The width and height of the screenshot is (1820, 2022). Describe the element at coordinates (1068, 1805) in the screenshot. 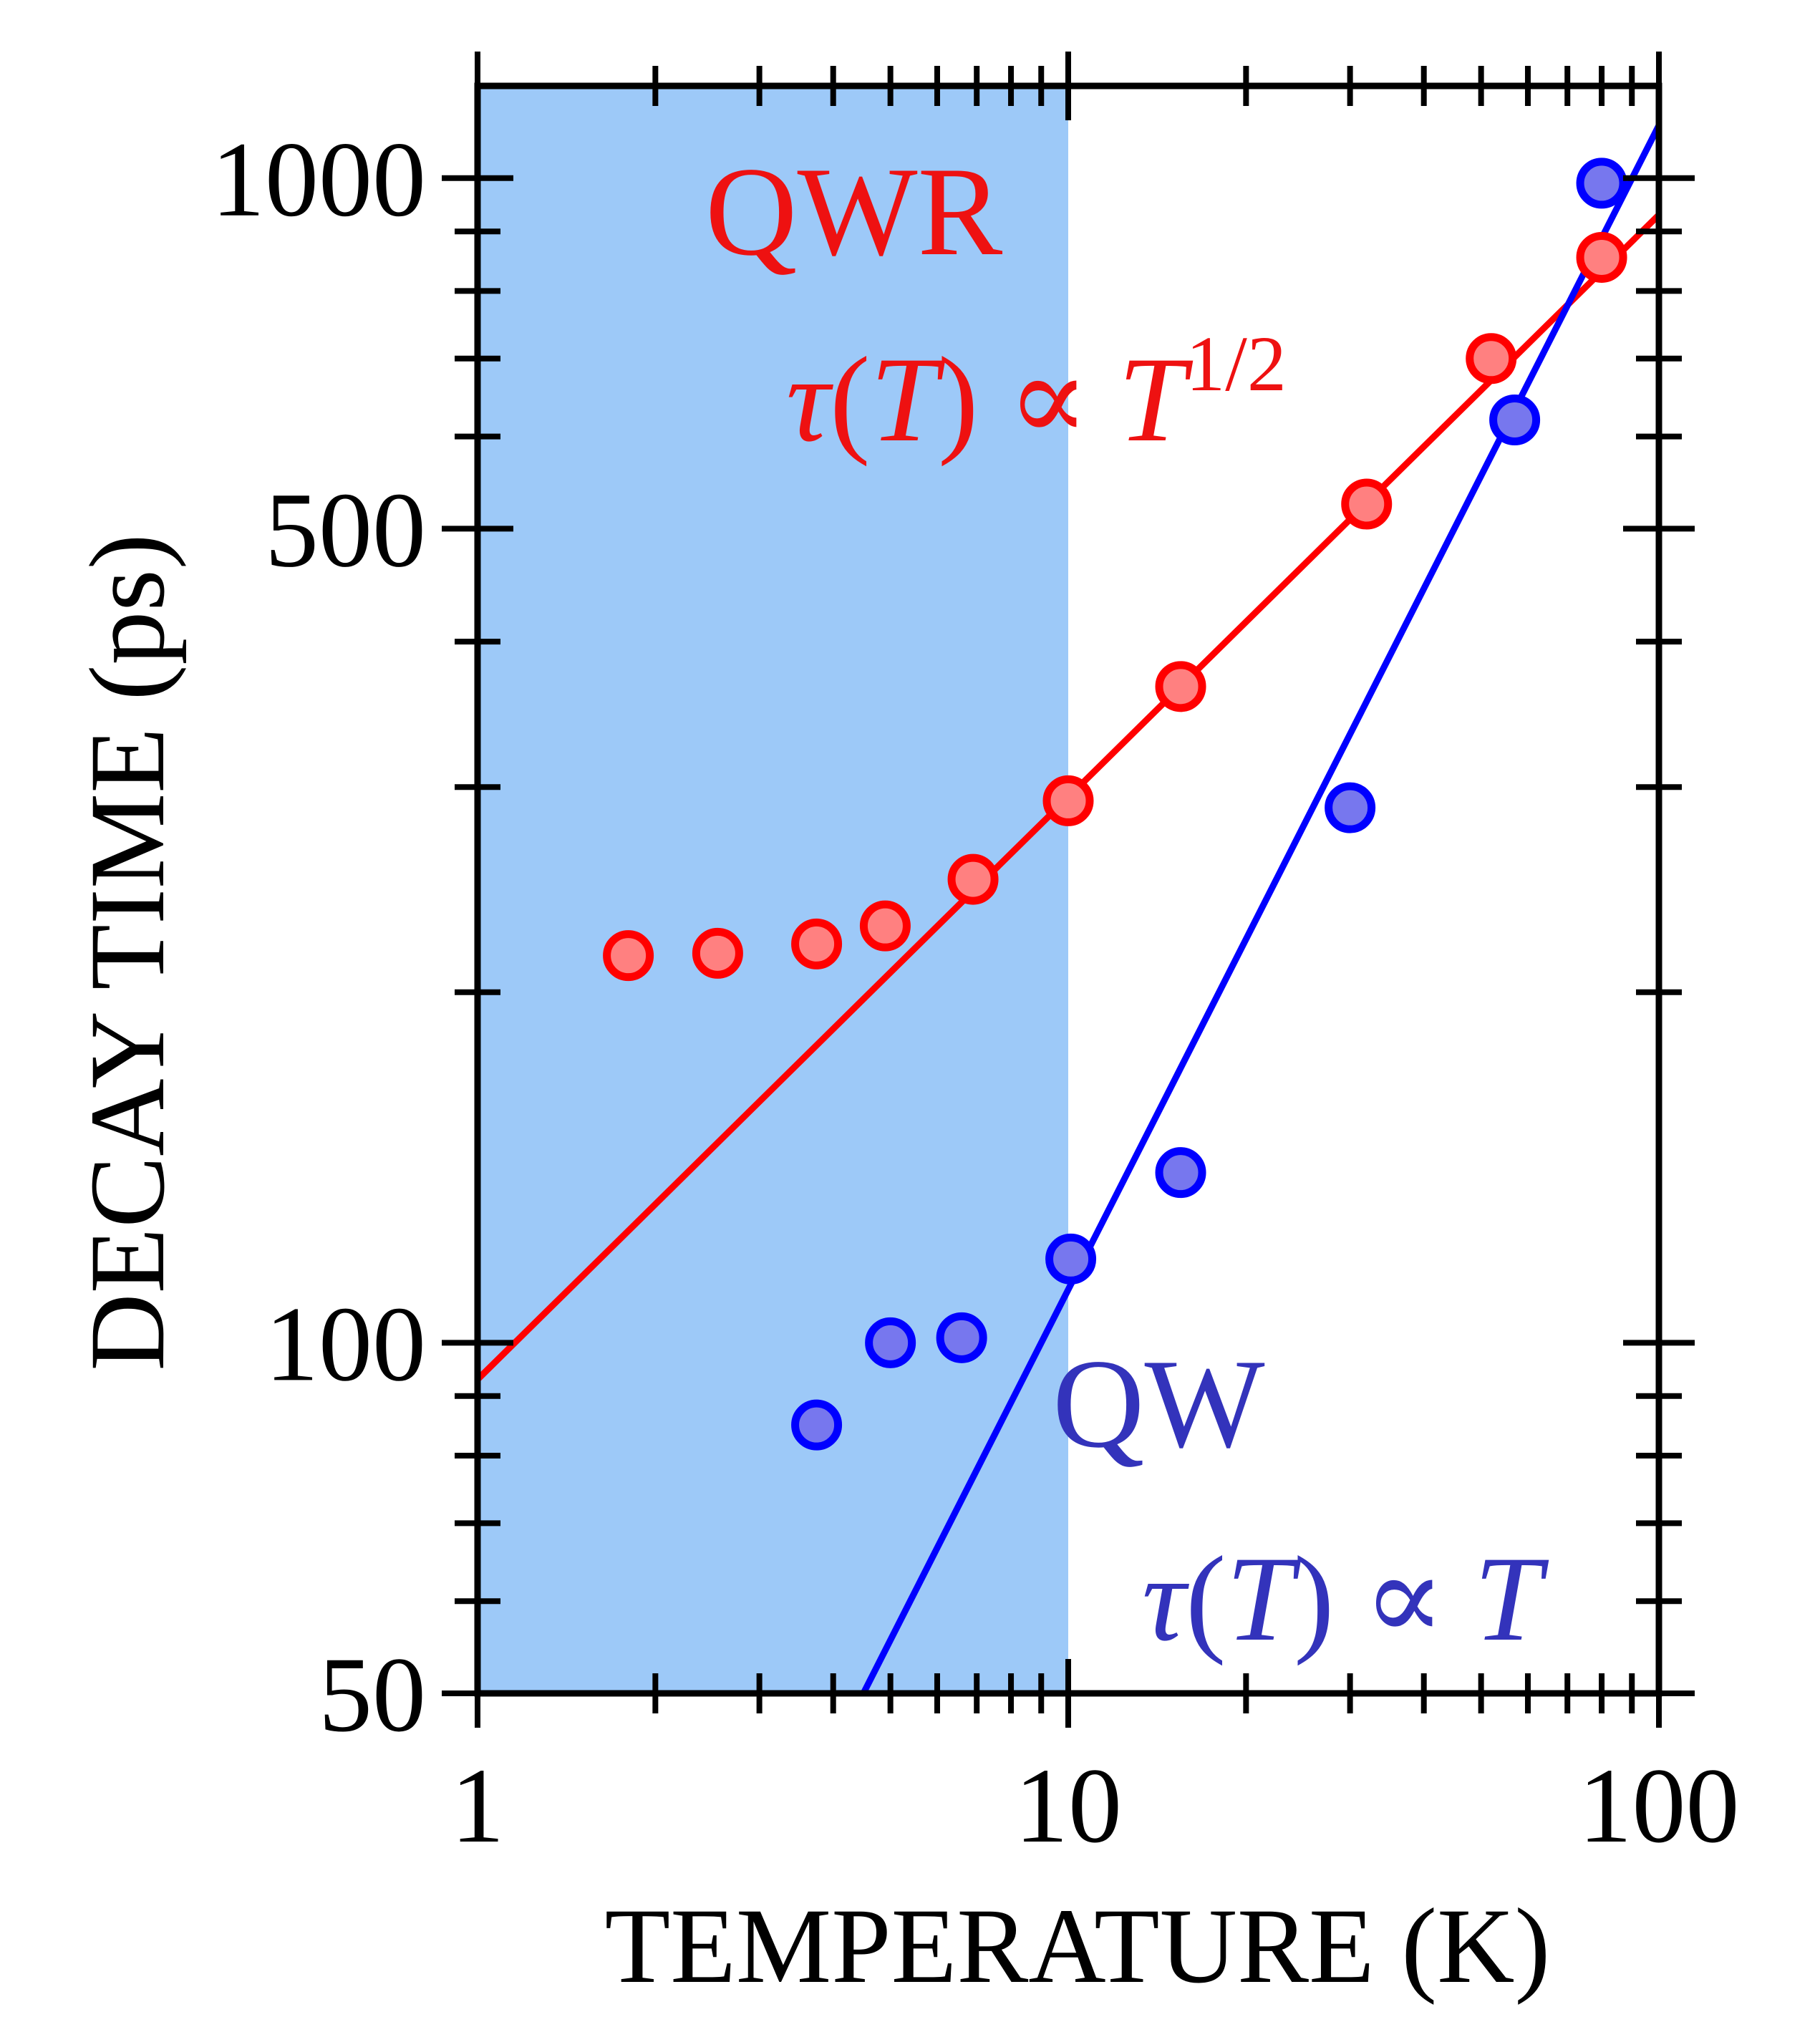

I see `x-tick-label: 10` at that location.